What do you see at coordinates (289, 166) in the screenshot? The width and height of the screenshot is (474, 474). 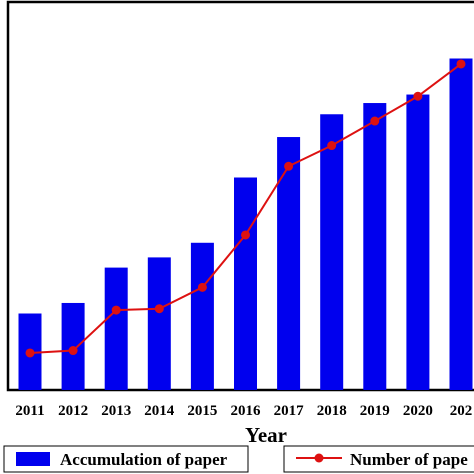 I see `line-point-2017` at bounding box center [289, 166].